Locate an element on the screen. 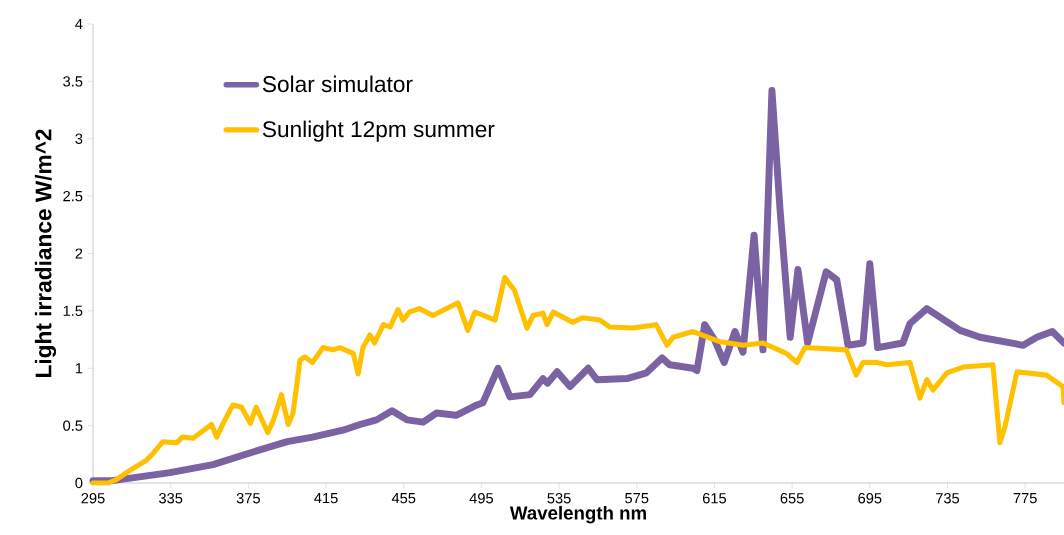  y-tick-label: 1 is located at coordinates (79, 368).